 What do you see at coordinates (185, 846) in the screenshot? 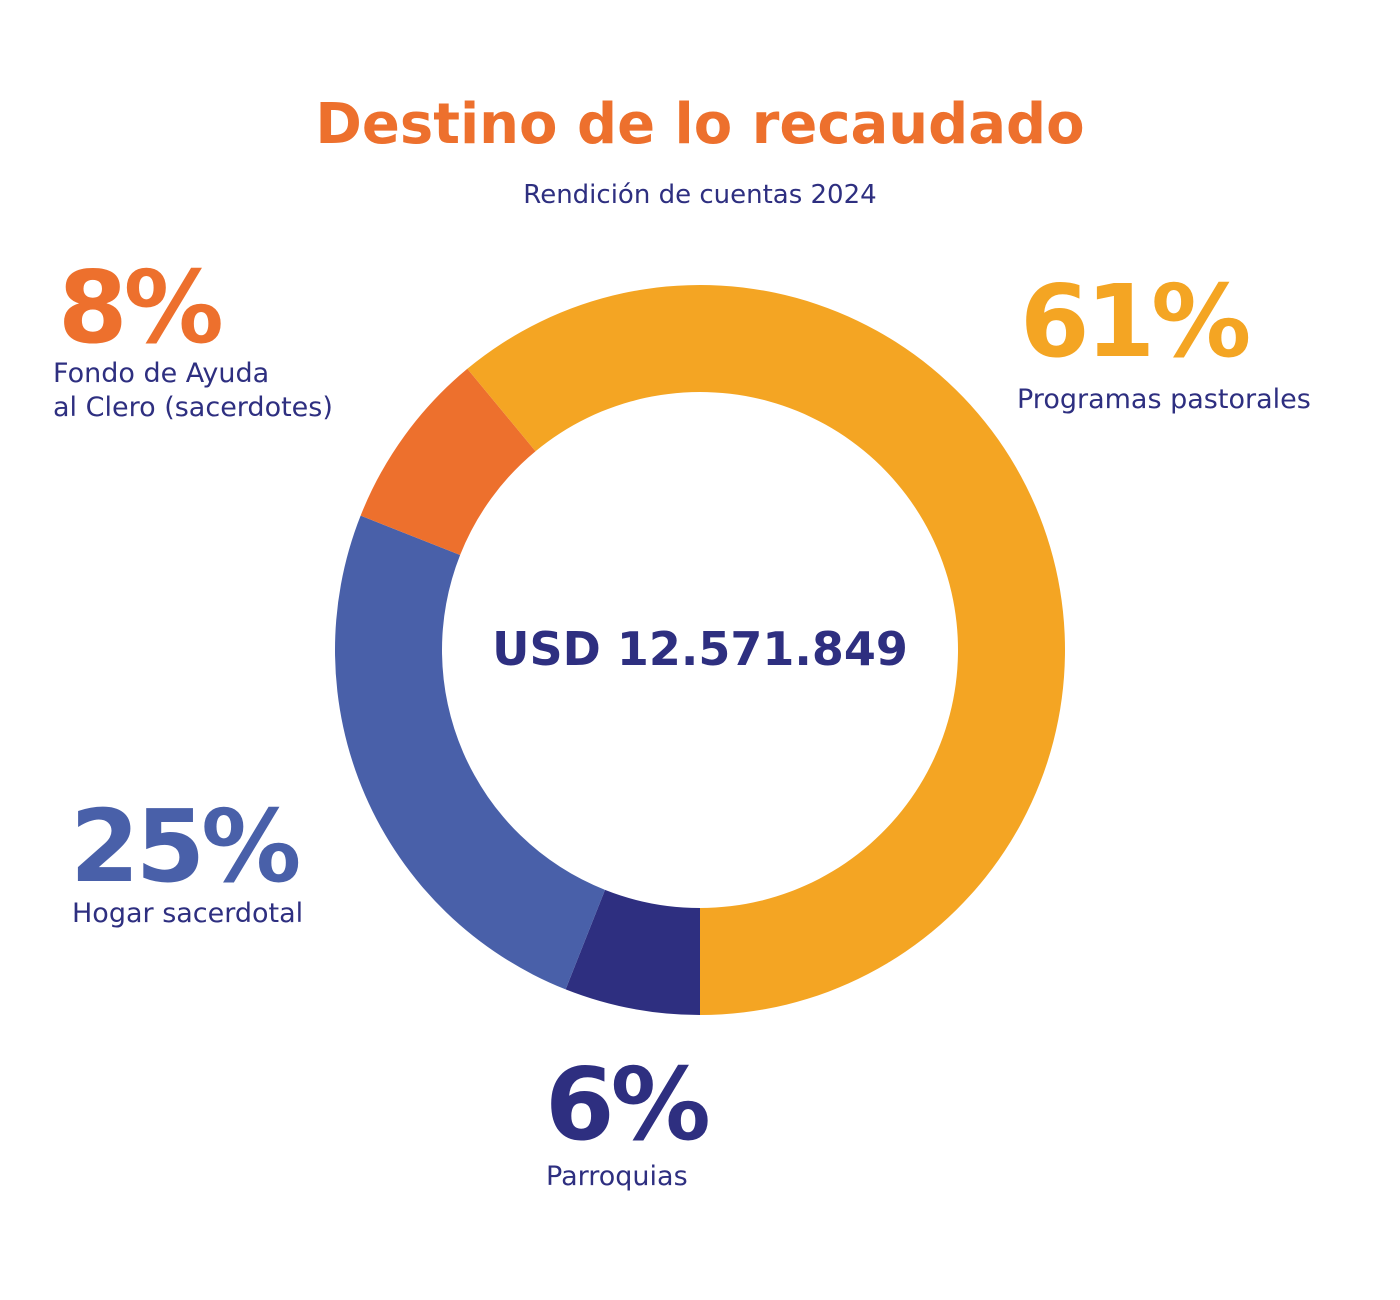
I see `value-label: 25%` at bounding box center [185, 846].